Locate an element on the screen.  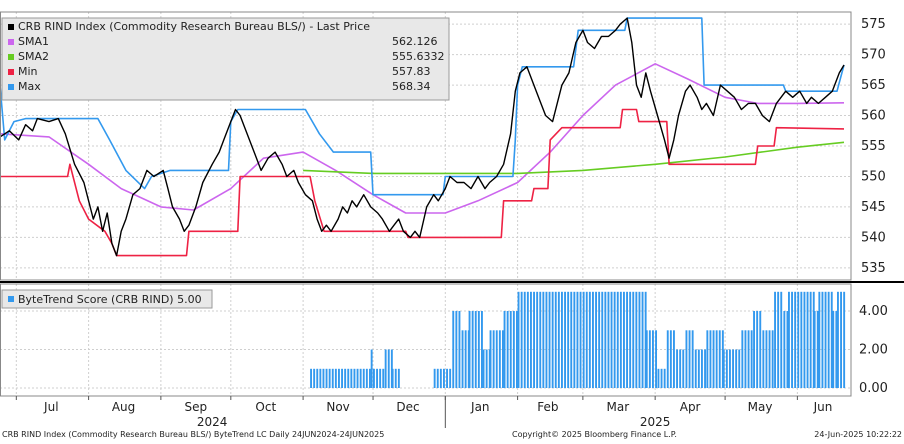
month-label: May is located at coordinates (760, 407).